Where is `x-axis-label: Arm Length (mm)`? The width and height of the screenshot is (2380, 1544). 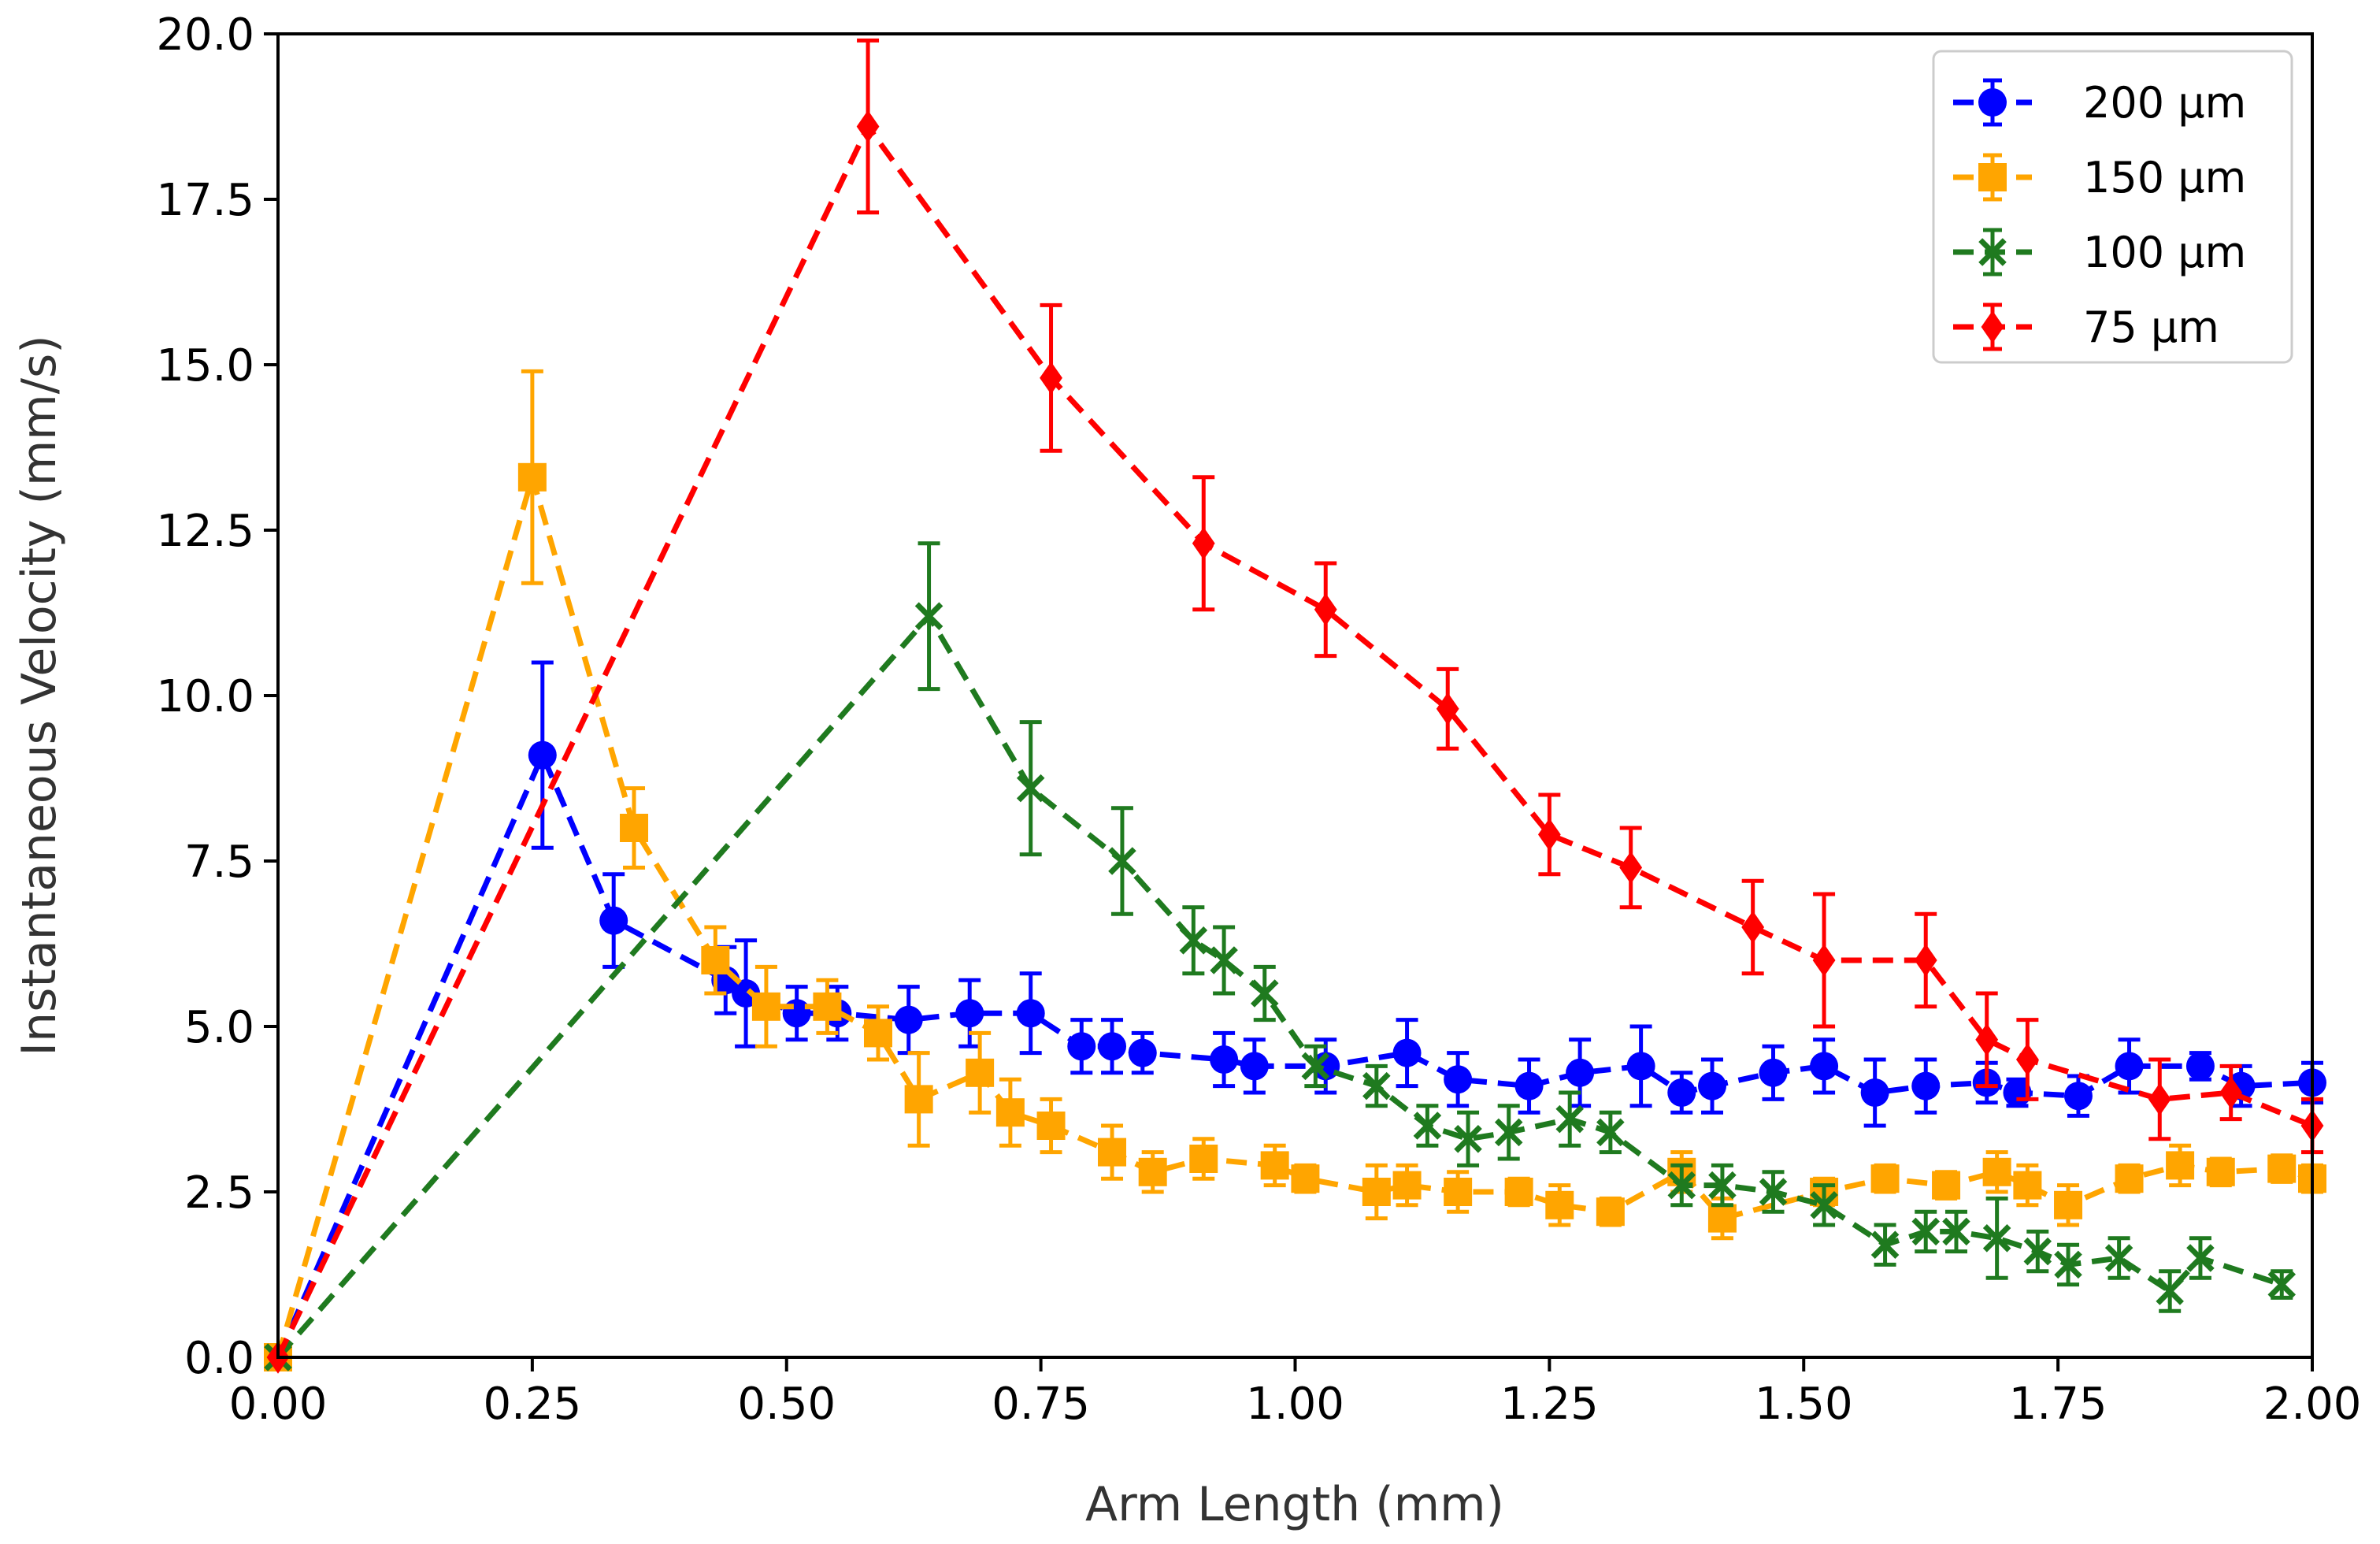
x-axis-label: Arm Length (mm) is located at coordinates (1294, 1505).